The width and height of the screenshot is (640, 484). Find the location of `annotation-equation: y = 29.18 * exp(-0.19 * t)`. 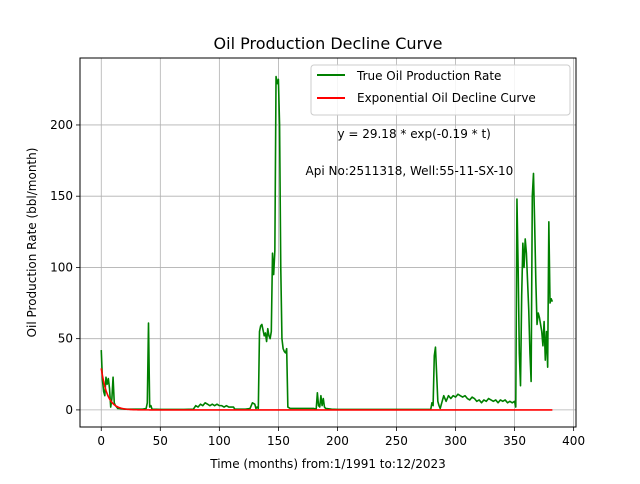

annotation-equation: y = 29.18 * exp(-0.19 * t) is located at coordinates (413, 134).